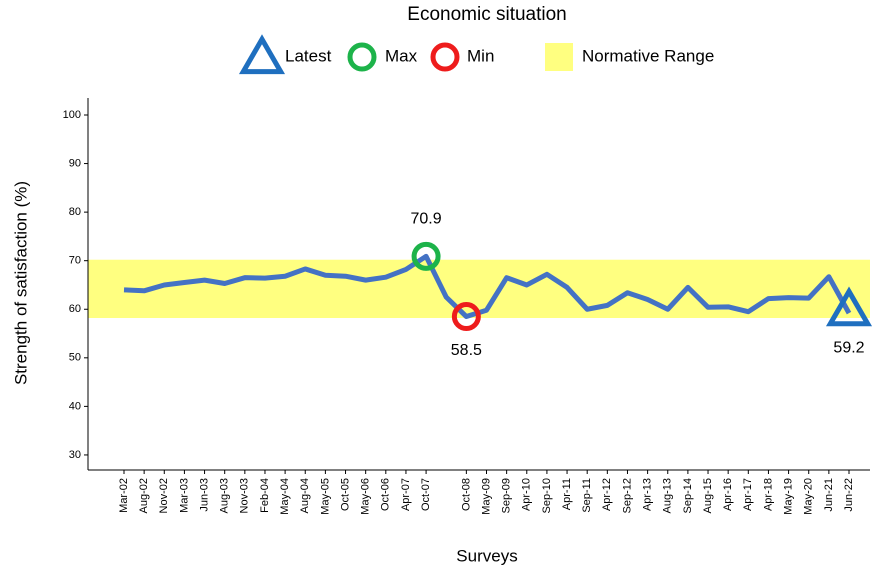 This screenshot has width=891, height=567. What do you see at coordinates (466, 317) in the screenshot?
I see `min-marker` at bounding box center [466, 317].